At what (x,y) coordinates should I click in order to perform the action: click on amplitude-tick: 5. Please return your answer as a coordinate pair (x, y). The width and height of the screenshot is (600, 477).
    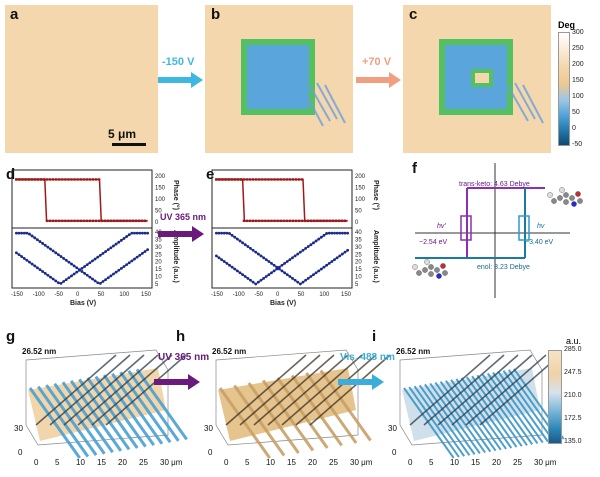
    Looking at the image, I should click on (357, 285).